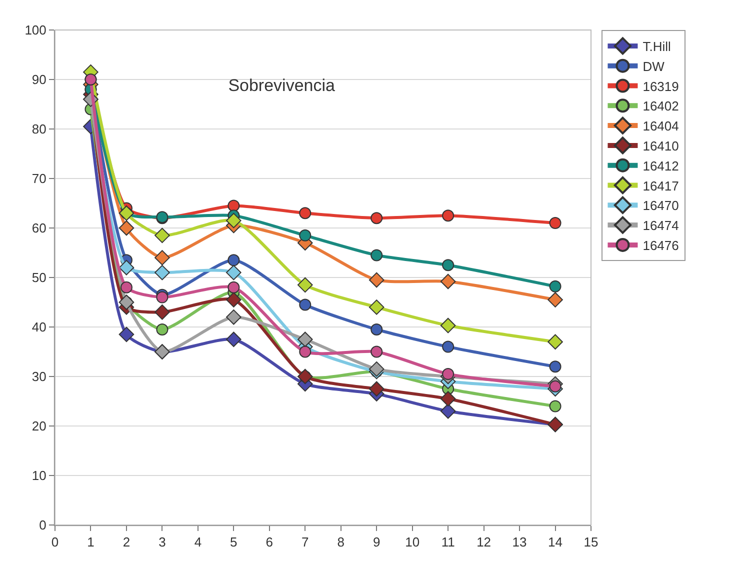 This screenshot has width=741, height=565. I want to click on x-tick-label: 10, so click(412, 542).